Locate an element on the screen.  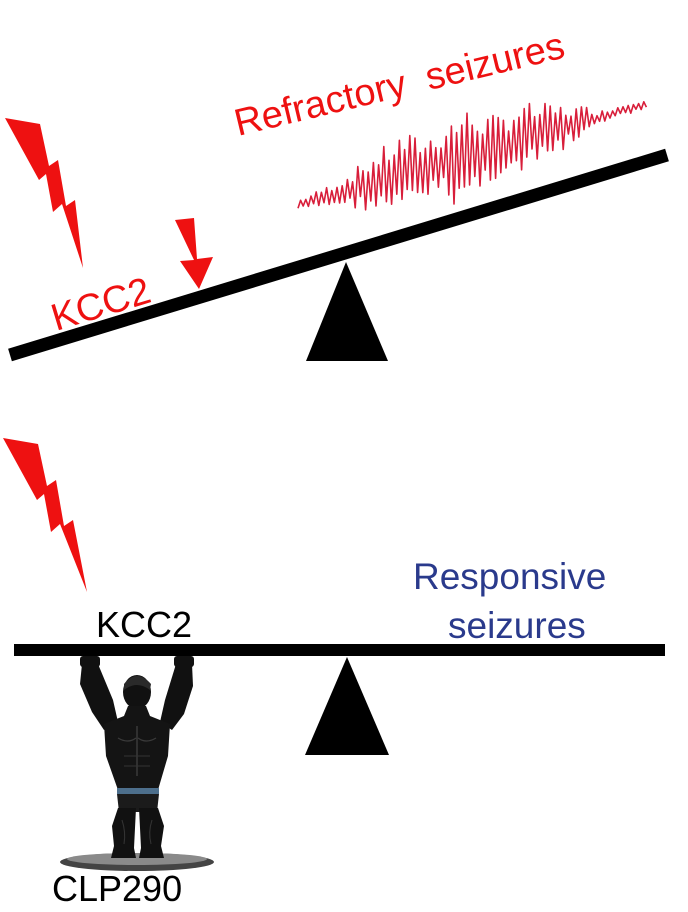
eeg-seizure-trace is located at coordinates (472, 156).